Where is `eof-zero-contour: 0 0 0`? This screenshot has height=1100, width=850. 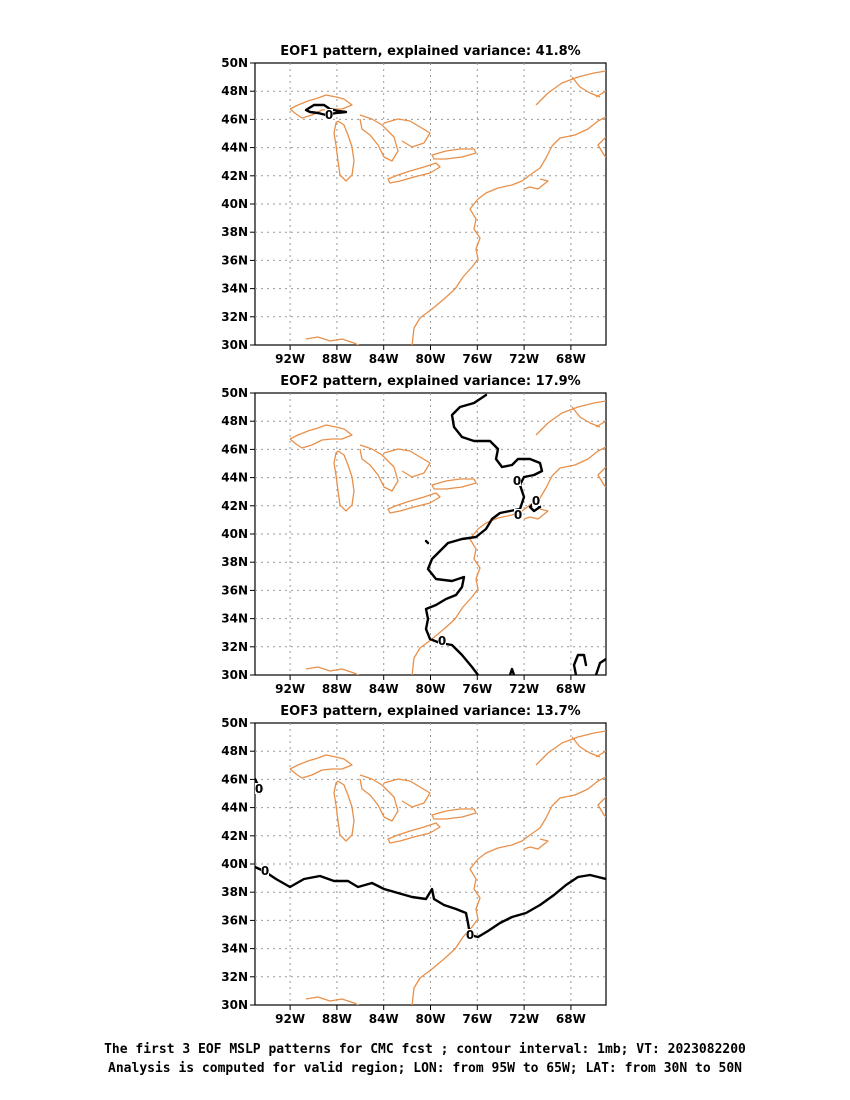
eof-zero-contour: 0 0 0 is located at coordinates (430, 859).